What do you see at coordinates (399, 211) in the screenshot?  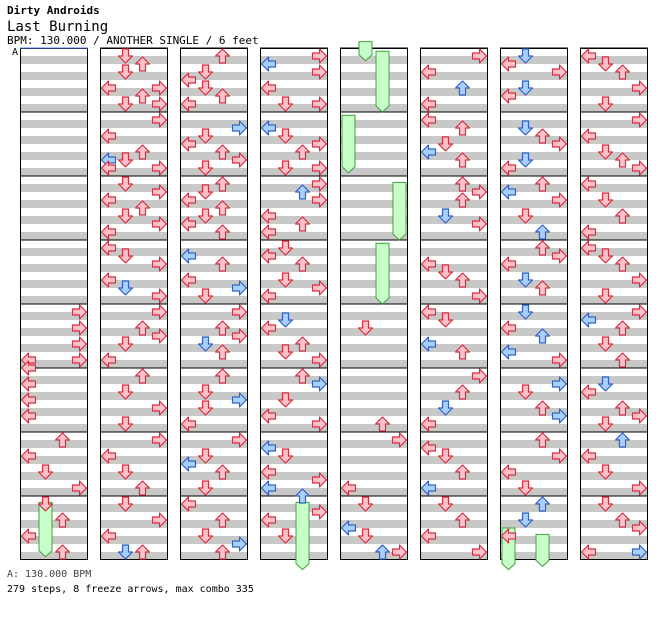 I see `freeze-arrow` at bounding box center [399, 211].